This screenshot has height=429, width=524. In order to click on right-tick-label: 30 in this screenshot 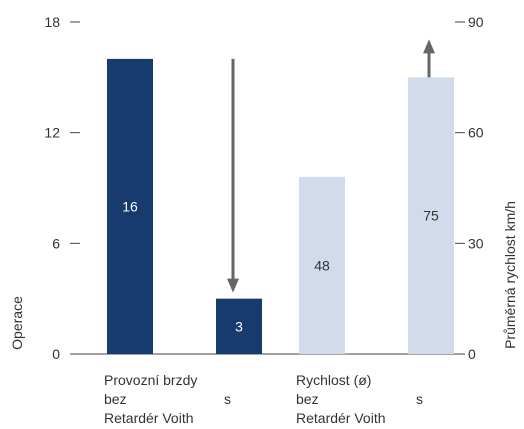, I will do `click(476, 243)`.